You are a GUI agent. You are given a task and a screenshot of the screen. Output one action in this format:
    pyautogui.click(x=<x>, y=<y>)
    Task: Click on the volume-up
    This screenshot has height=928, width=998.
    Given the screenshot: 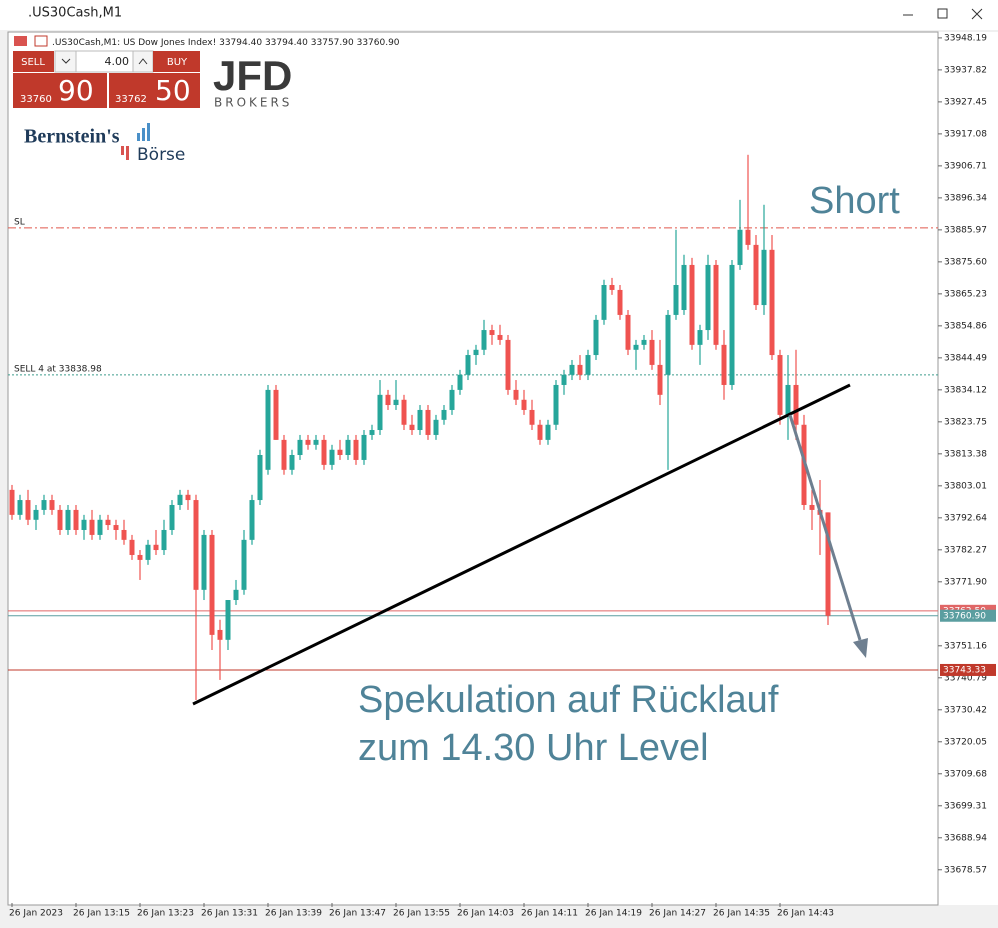 What is the action you would take?
    pyautogui.click(x=143, y=61)
    